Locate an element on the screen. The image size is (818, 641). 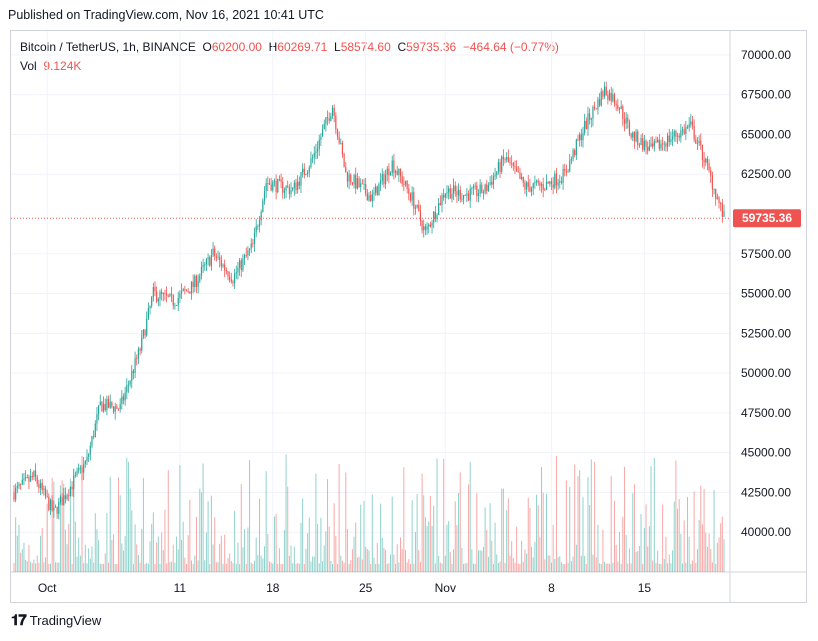
x-tick-label: 18 is located at coordinates (273, 588).